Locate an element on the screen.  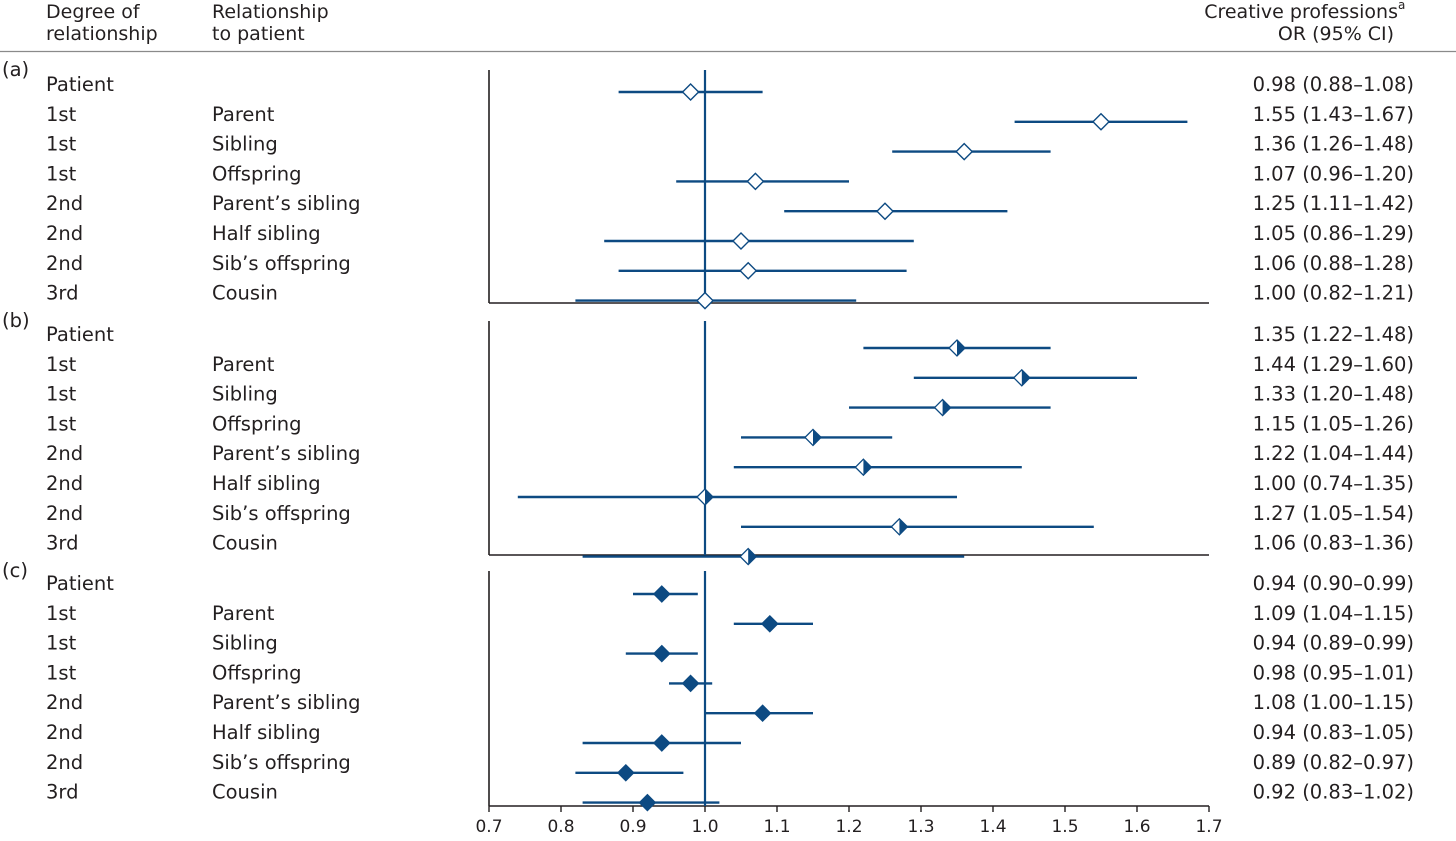
or-ci-label: 1.00 (0.74–1.35) is located at coordinates (1333, 483).